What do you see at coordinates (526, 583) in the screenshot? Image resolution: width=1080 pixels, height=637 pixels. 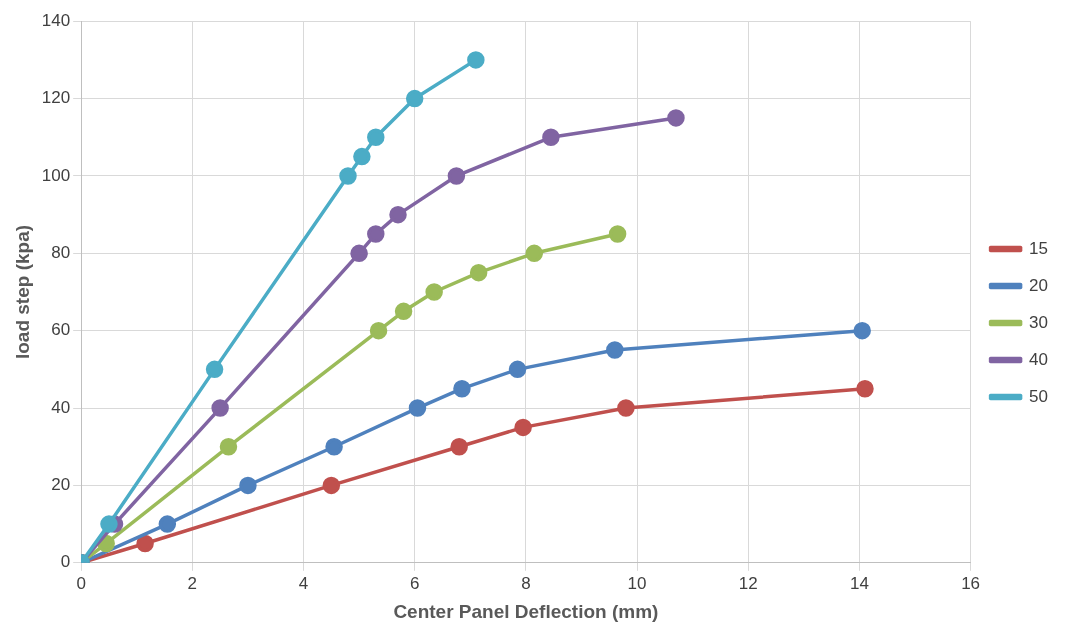 I see `x-tick-label: 8` at bounding box center [526, 583].